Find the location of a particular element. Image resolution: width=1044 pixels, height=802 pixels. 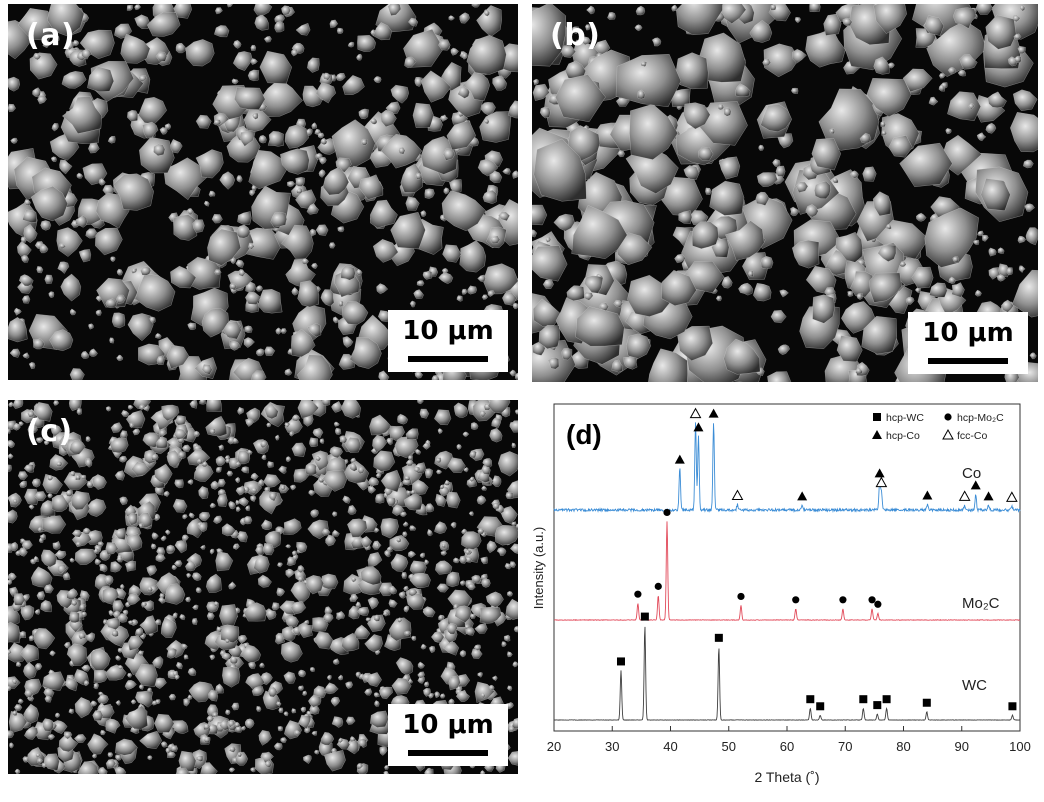

scale-bar-line-c is located at coordinates (448, 753).